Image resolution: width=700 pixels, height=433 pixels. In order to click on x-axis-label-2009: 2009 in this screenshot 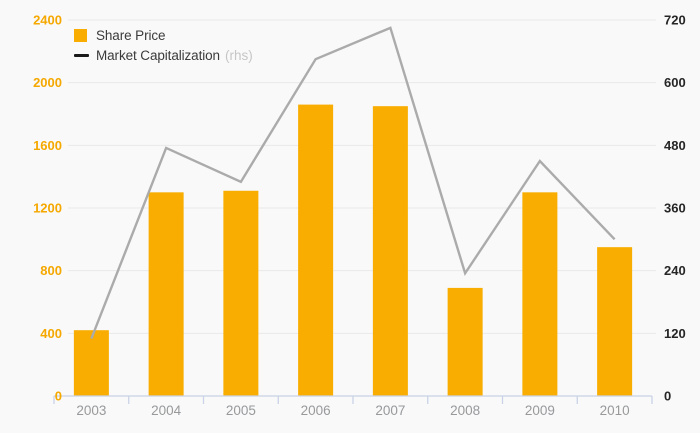, I will do `click(540, 410)`.